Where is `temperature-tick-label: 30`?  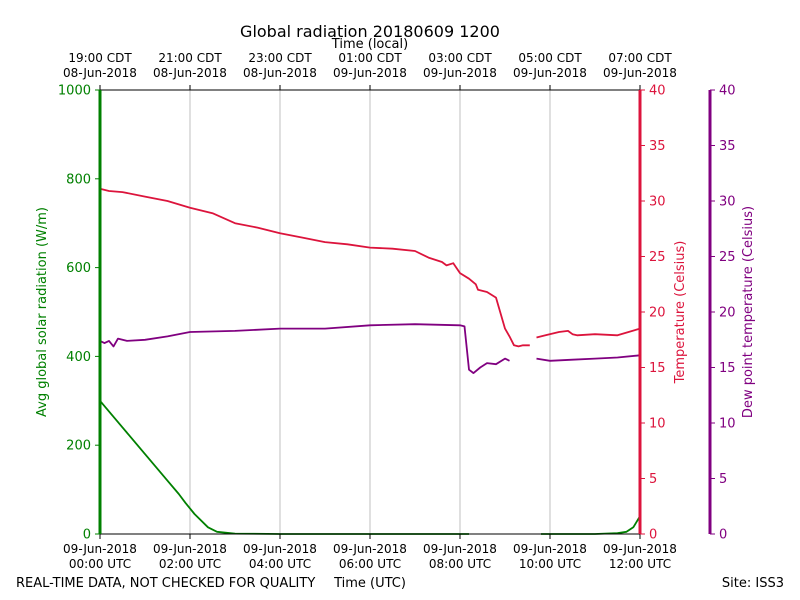 temperature-tick-label: 30 is located at coordinates (657, 202).